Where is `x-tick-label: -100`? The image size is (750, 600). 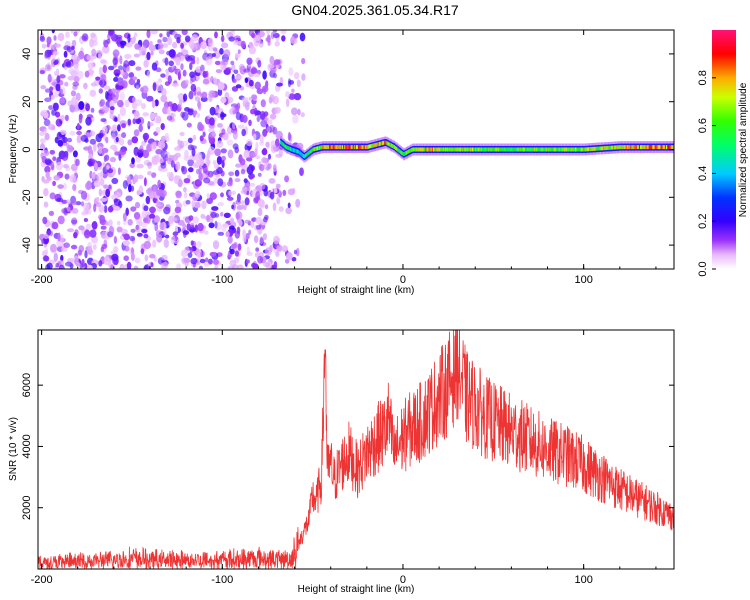
x-tick-label: -100 is located at coordinates (222, 580).